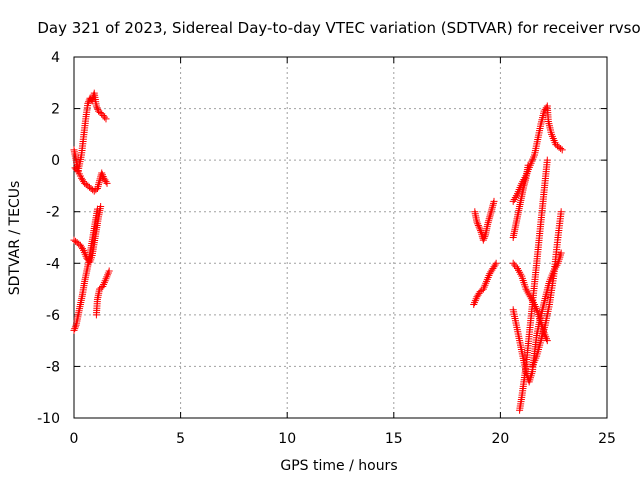  Describe the element at coordinates (180, 439) in the screenshot. I see `x-tick-label: 5` at that location.